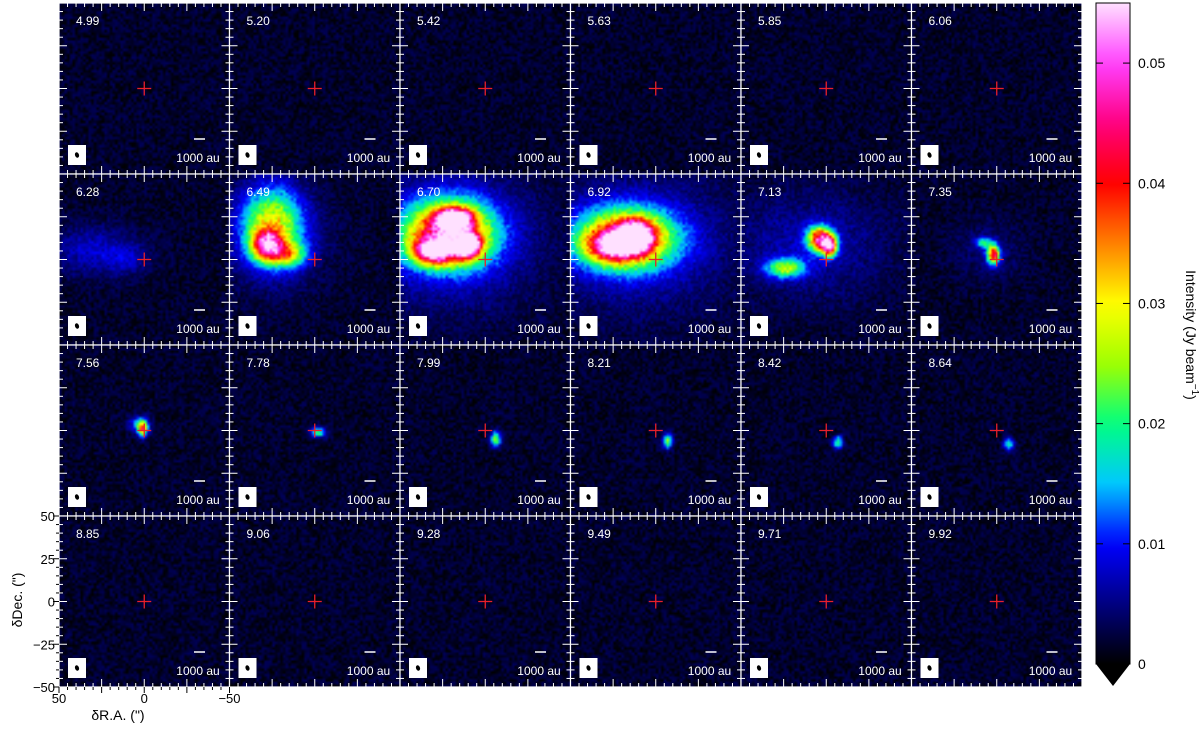  What do you see at coordinates (1113, 333) in the screenshot?
I see `colorbar-gradient` at bounding box center [1113, 333].